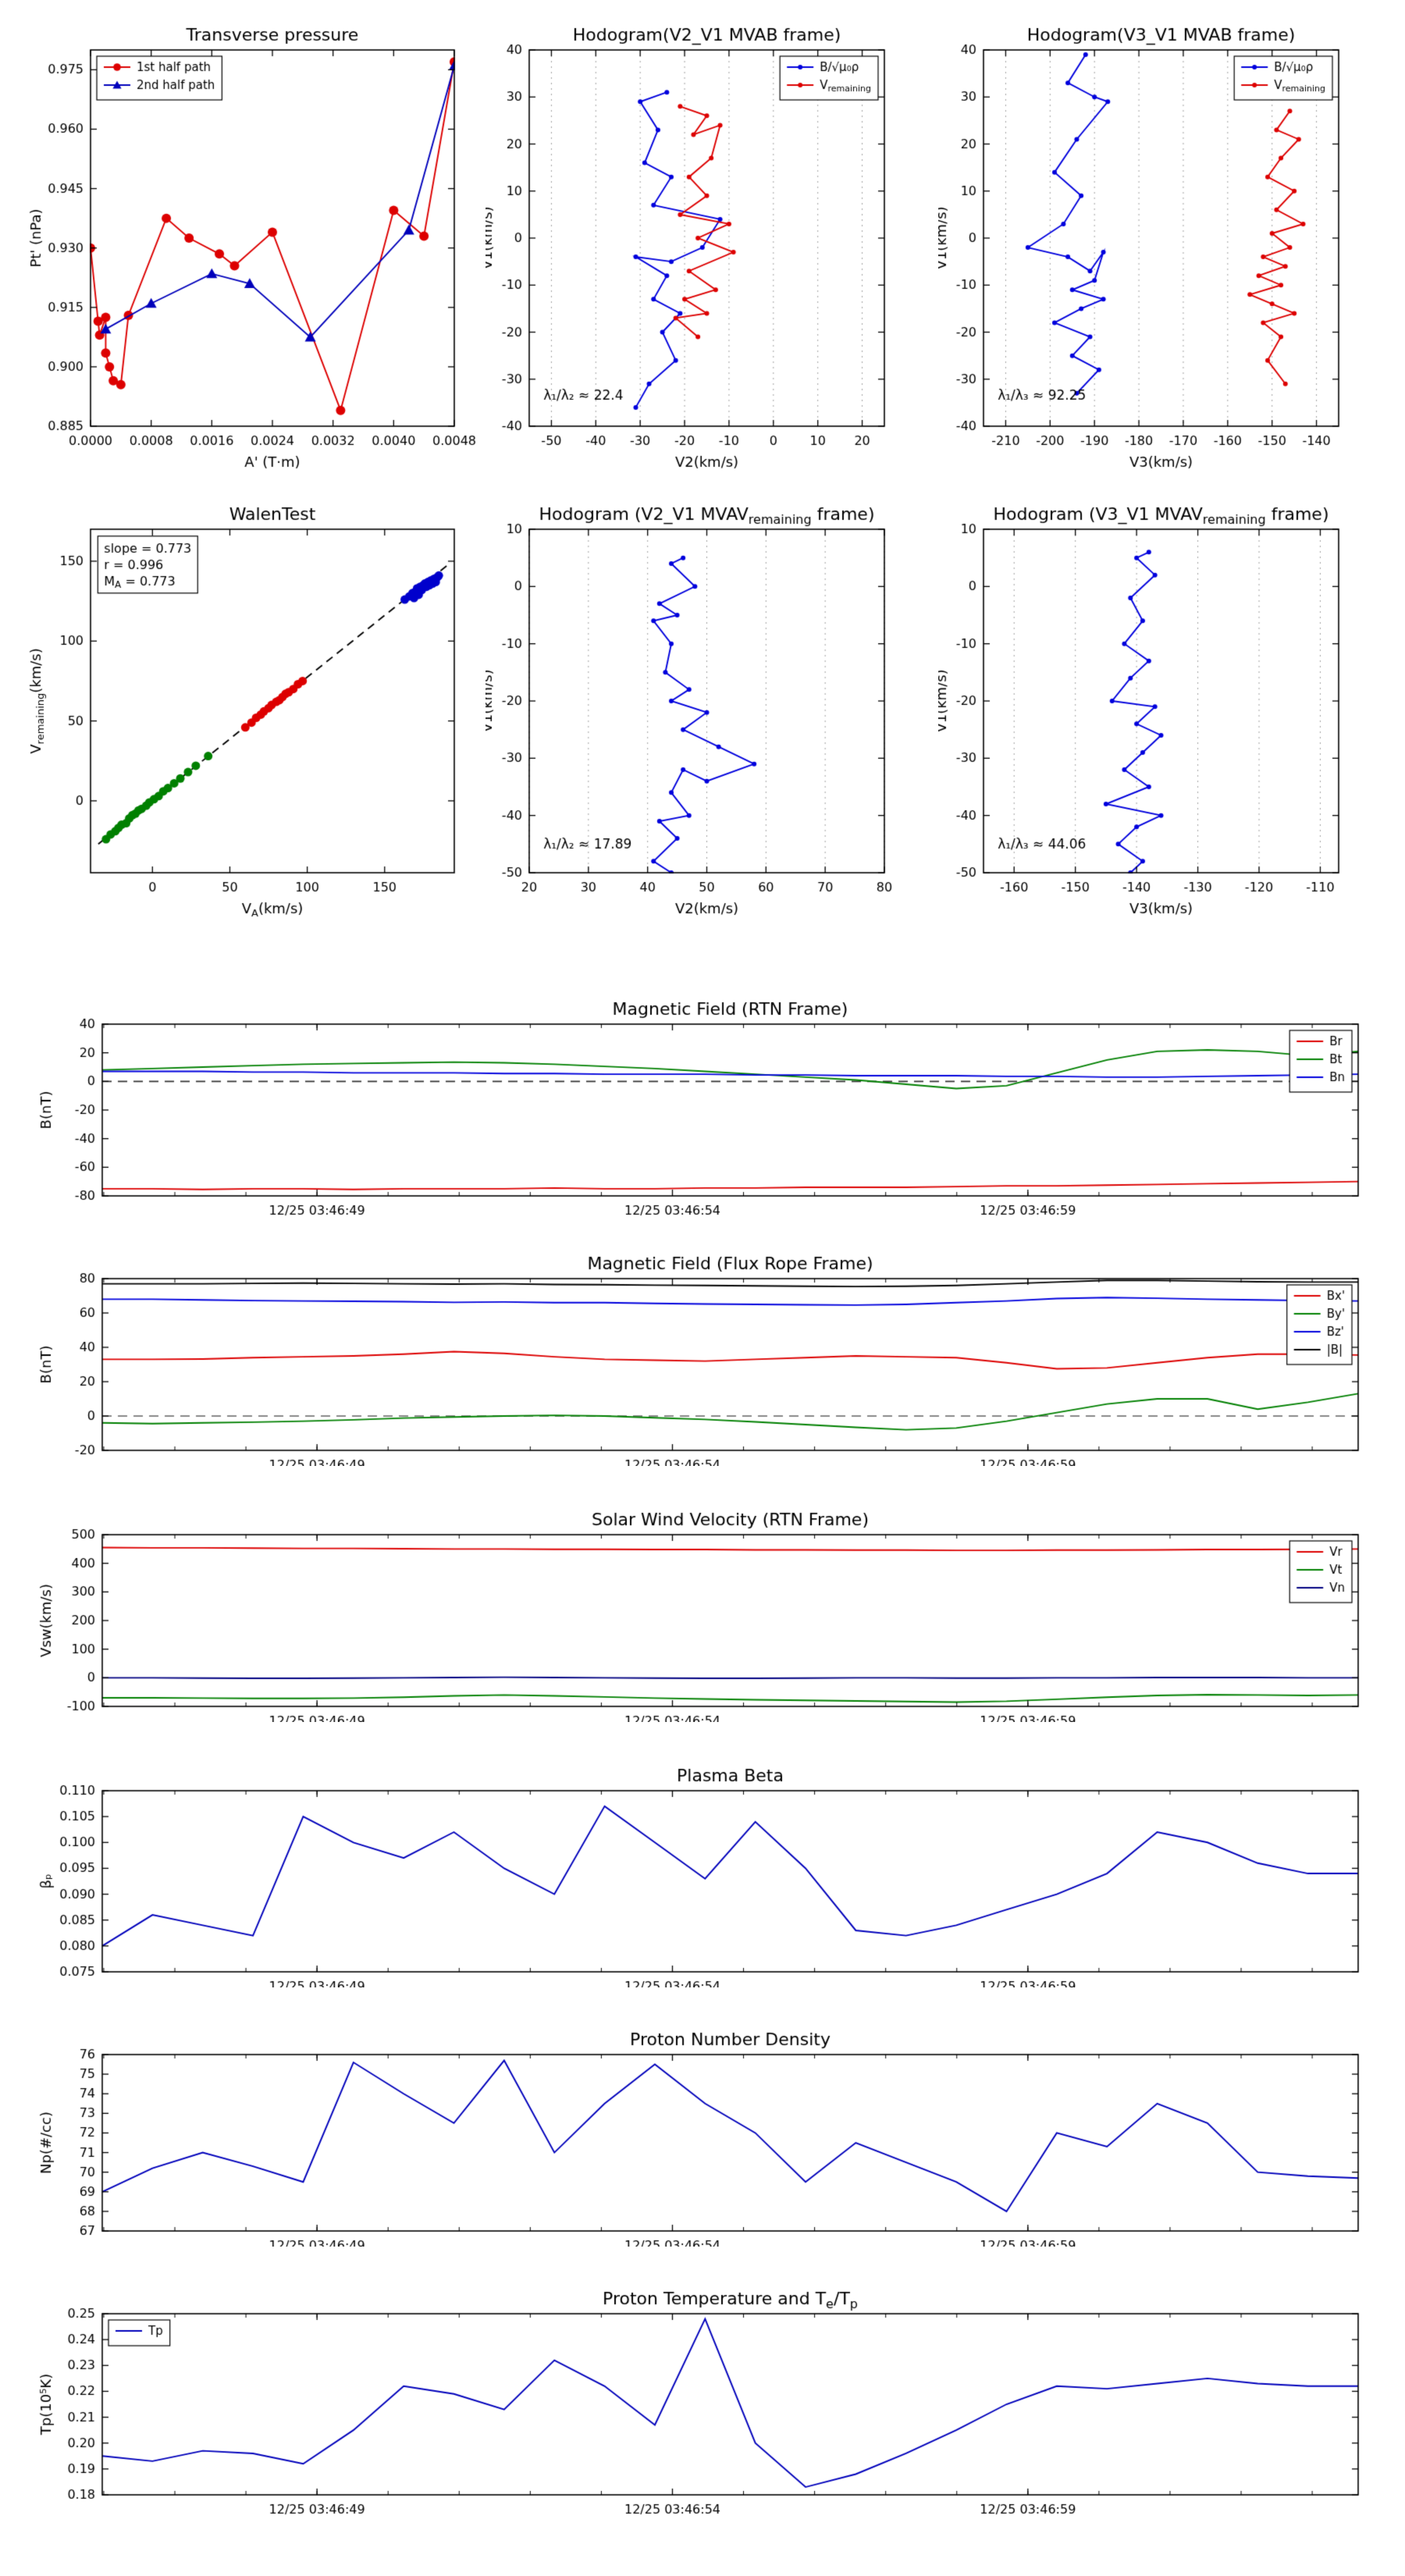 The height and width of the screenshot is (2576, 1405). What do you see at coordinates (704, 1093) in the screenshot?
I see `chart-magnetic-field-rtn` at bounding box center [704, 1093].